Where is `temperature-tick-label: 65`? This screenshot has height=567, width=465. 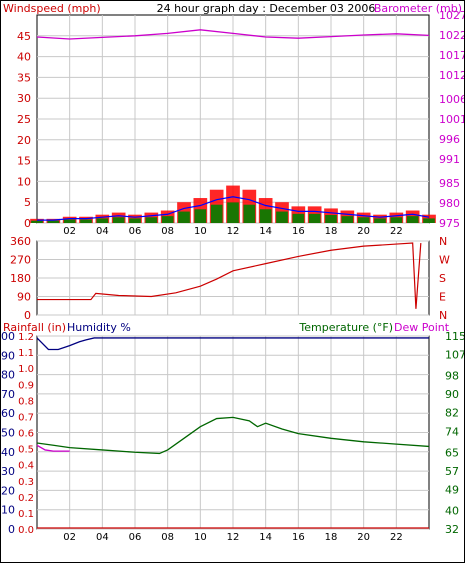
temperature-tick-label: 65 is located at coordinates (452, 452).